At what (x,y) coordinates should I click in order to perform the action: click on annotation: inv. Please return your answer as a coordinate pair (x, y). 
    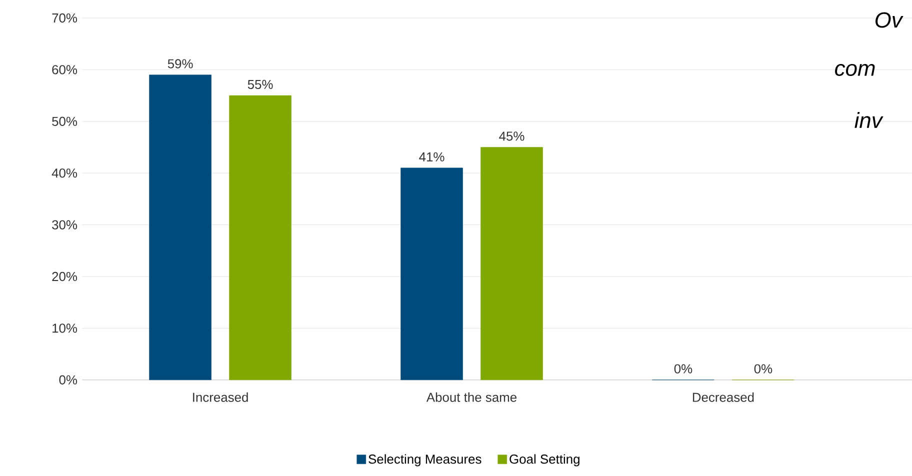
    Looking at the image, I should click on (869, 120).